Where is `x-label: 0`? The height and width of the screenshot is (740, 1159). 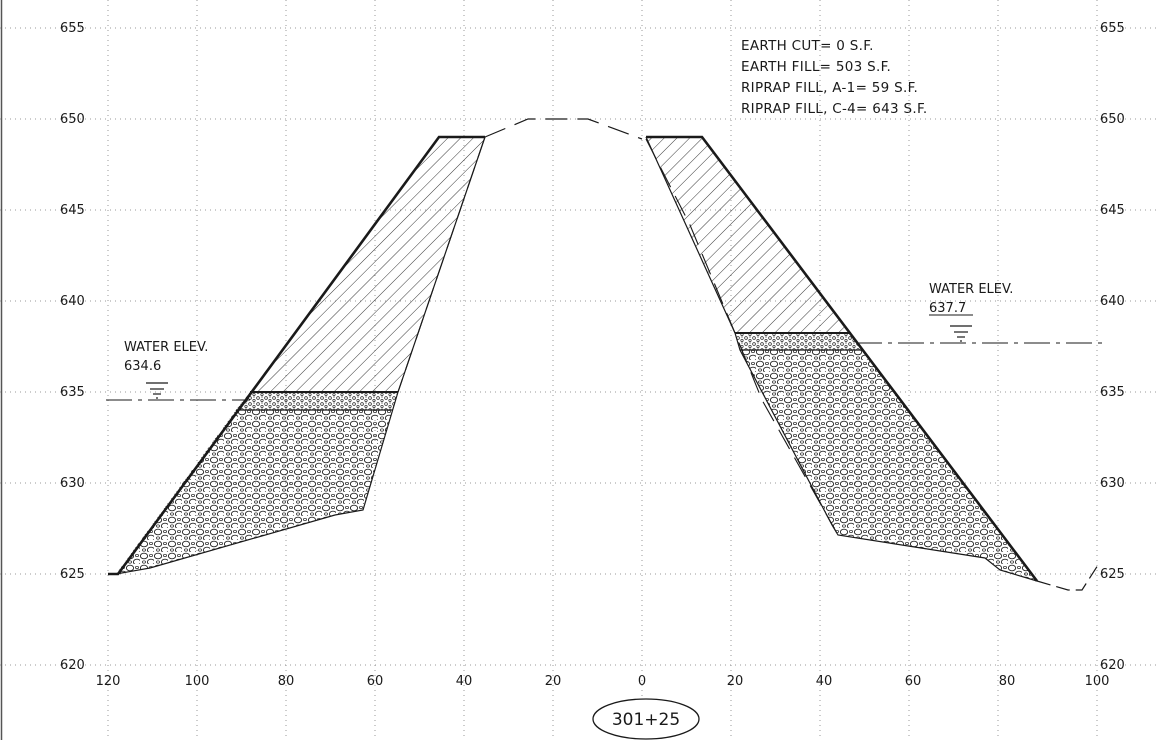
x-label: 0 is located at coordinates (642, 681).